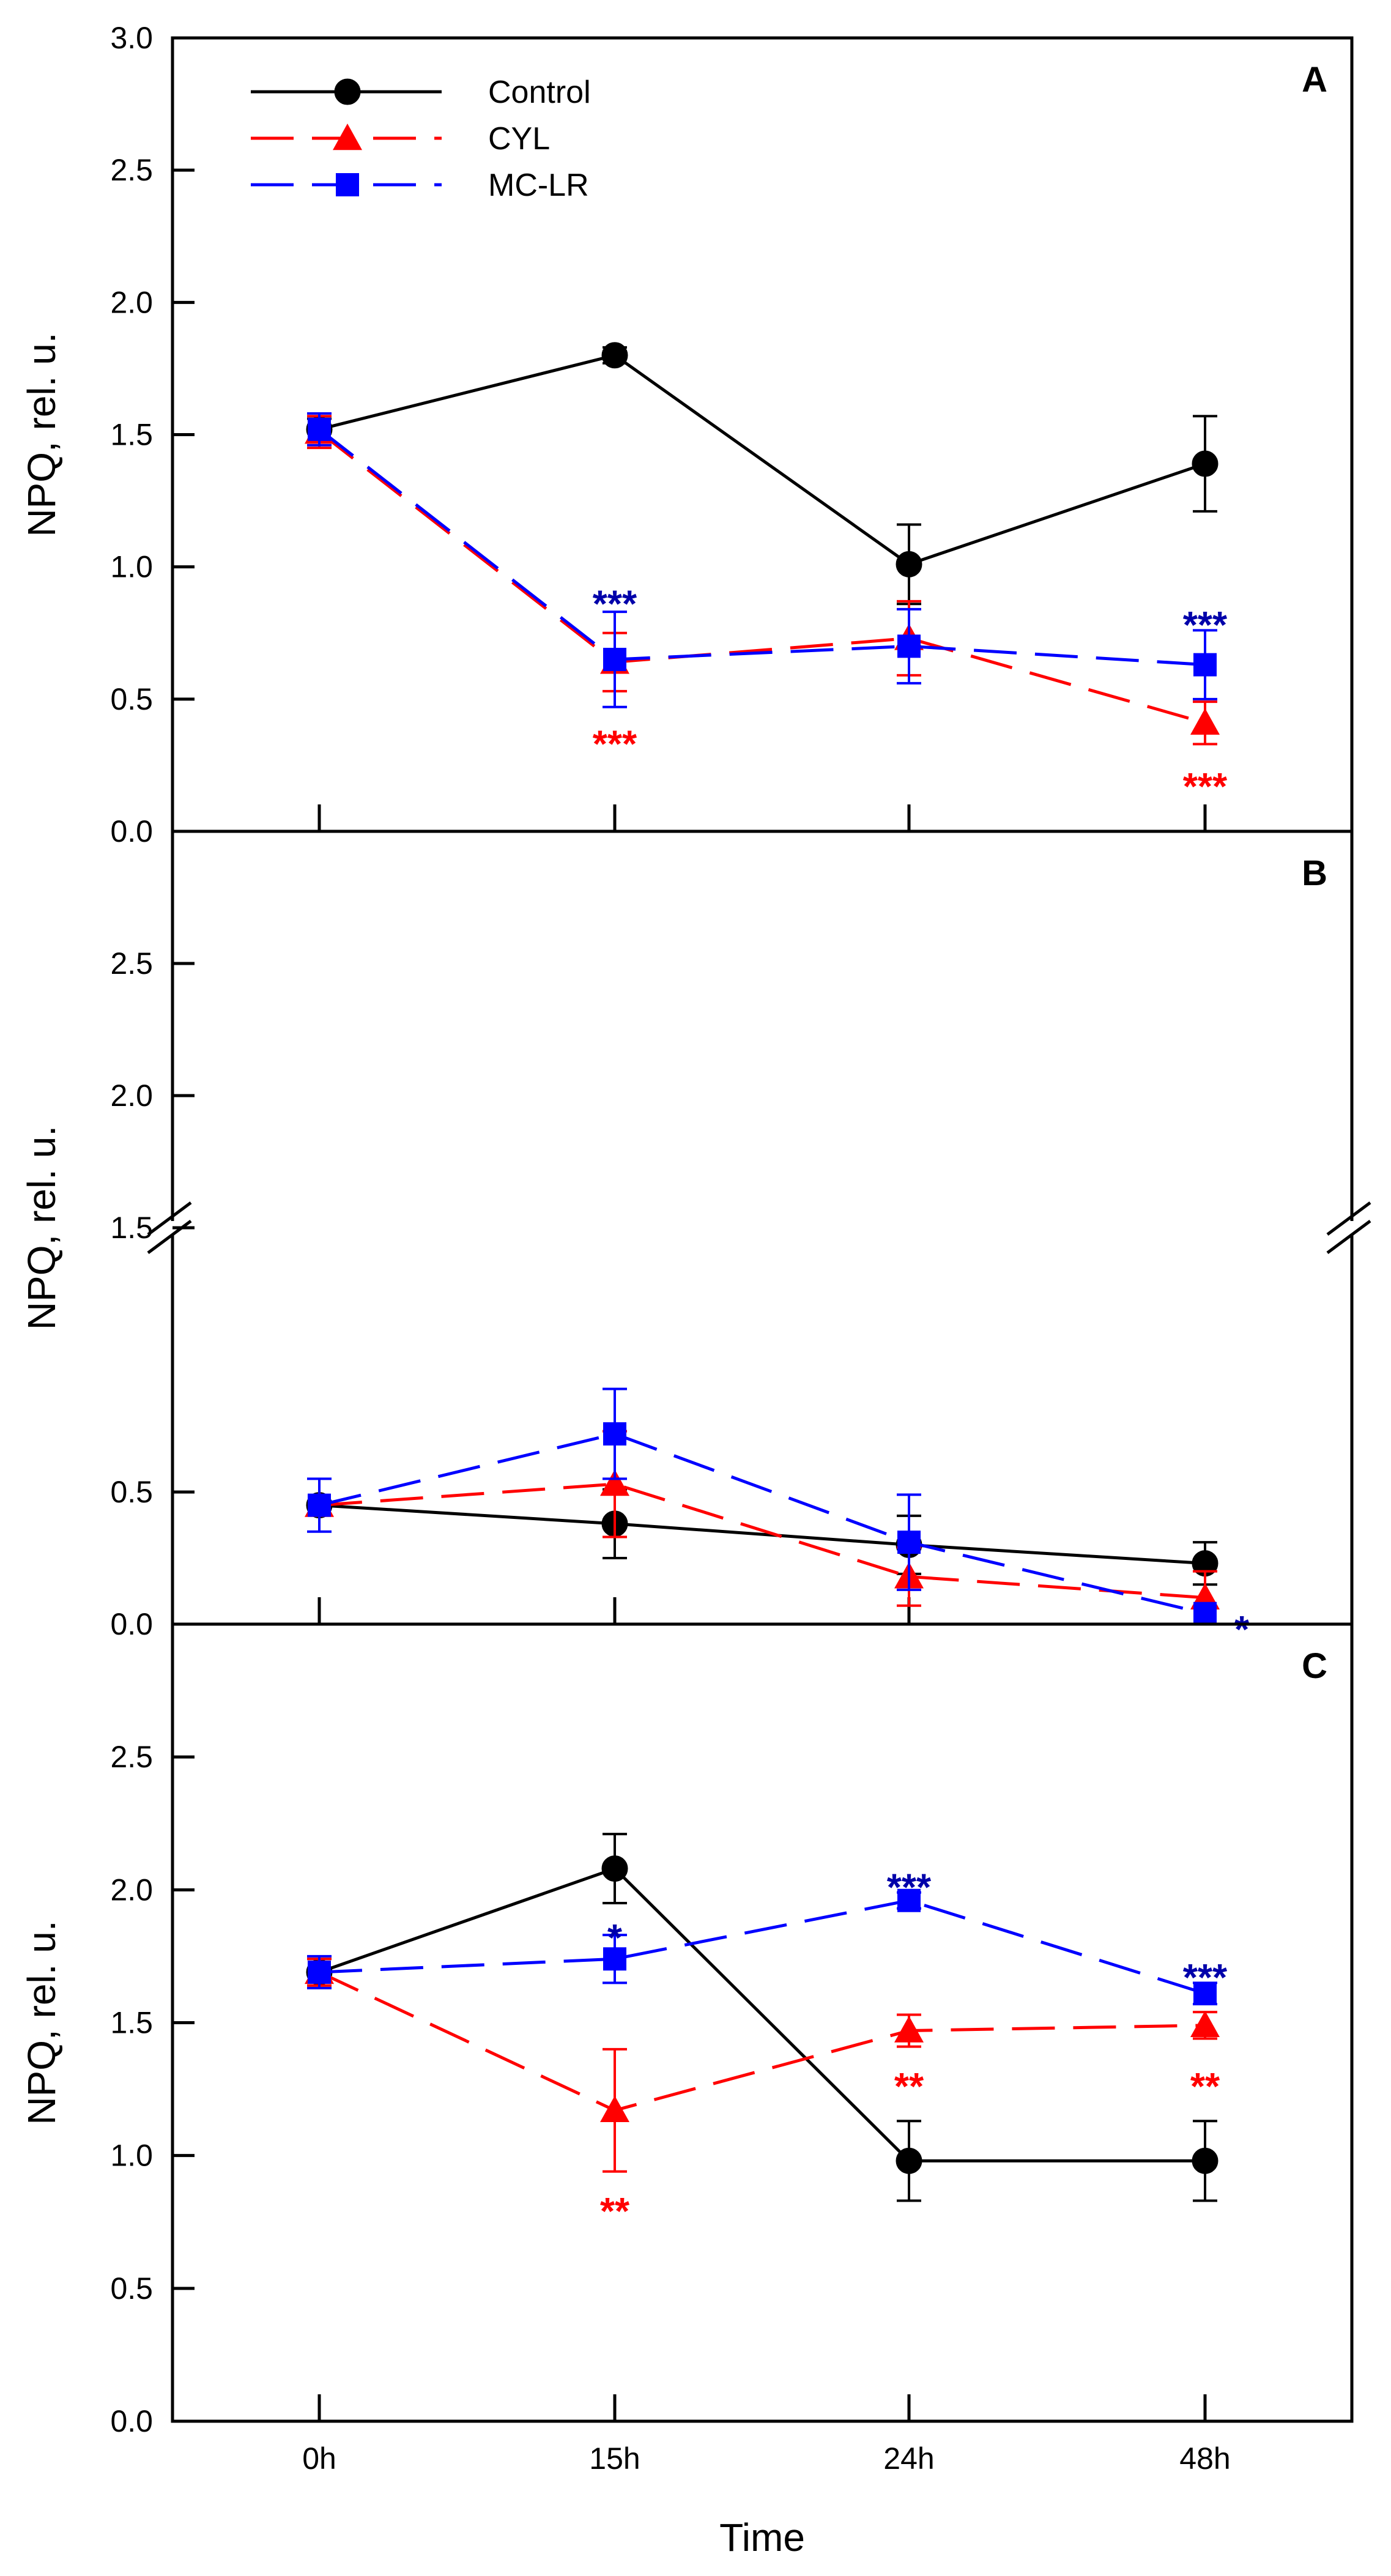 The width and height of the screenshot is (1391, 2576). I want to click on axis-break-mark-left, so click(169, 1218).